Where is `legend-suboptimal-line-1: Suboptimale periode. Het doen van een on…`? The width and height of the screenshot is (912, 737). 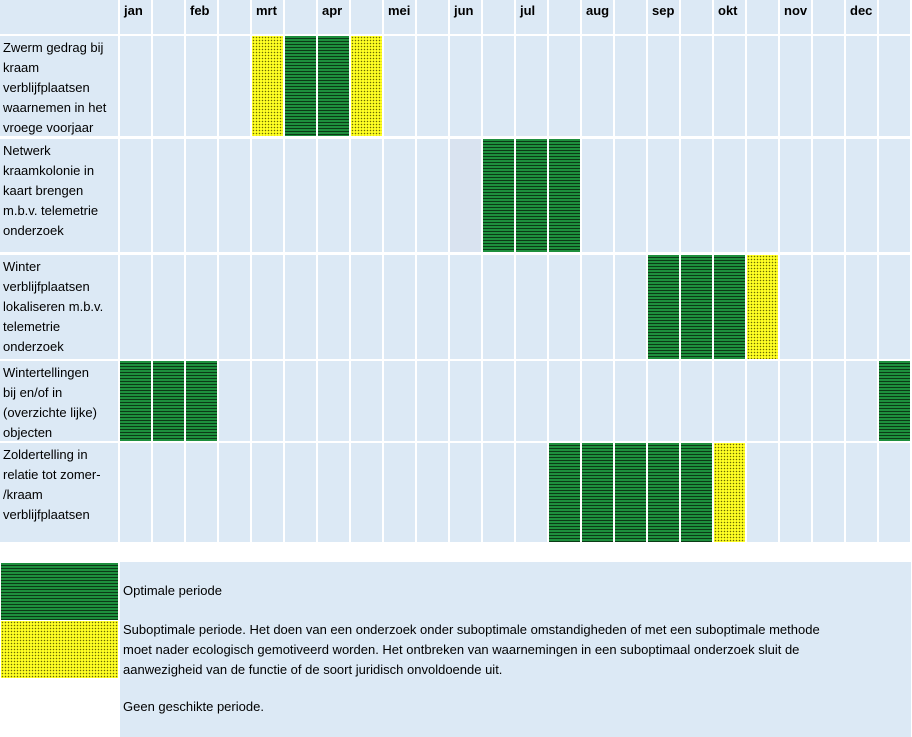
legend-suboptimal-line-1: Suboptimale periode. Het doen van een on… is located at coordinates (471, 629).